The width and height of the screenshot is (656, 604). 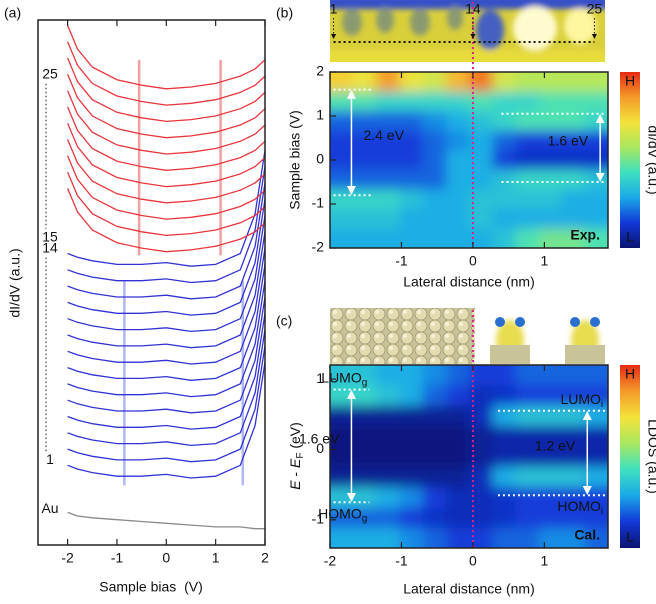 I want to click on x-axis-label: Sample bias (V), so click(x=150, y=587).